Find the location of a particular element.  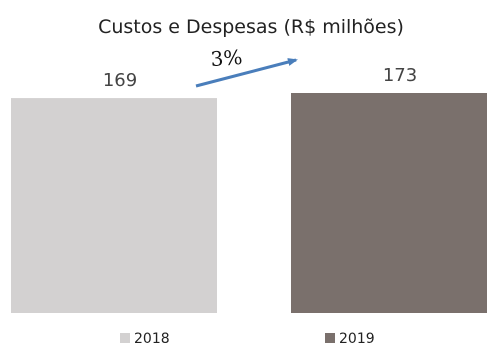

data-labels-group: 169 173 is located at coordinates (260, 78).